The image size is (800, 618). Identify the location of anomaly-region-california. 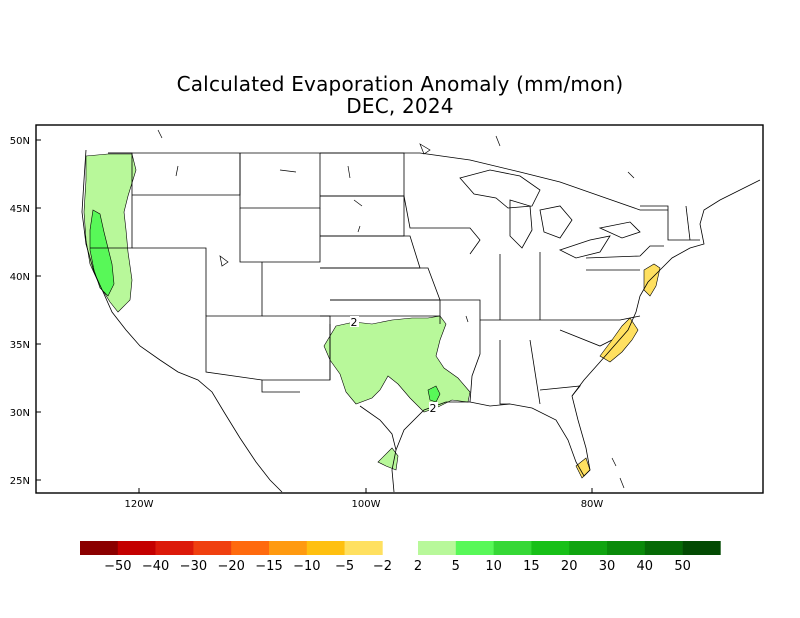
(102, 253).